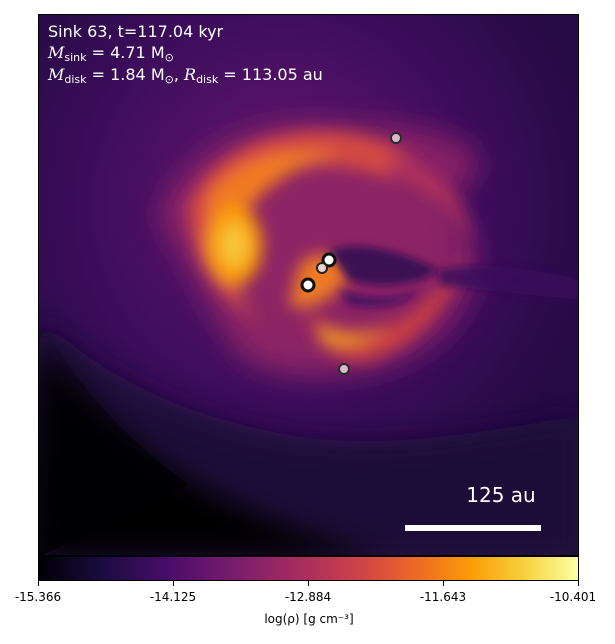  What do you see at coordinates (173, 597) in the screenshot?
I see `colorbar-tick-label: -14.125` at bounding box center [173, 597].